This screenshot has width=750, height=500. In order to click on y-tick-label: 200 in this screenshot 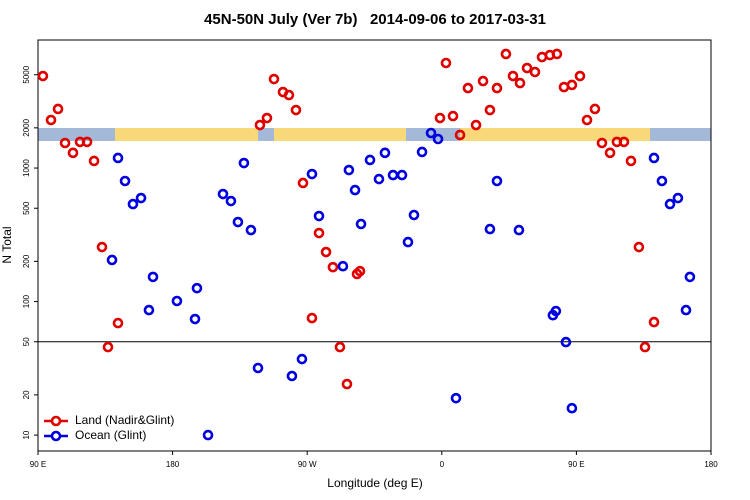, I will do `click(26, 261)`.